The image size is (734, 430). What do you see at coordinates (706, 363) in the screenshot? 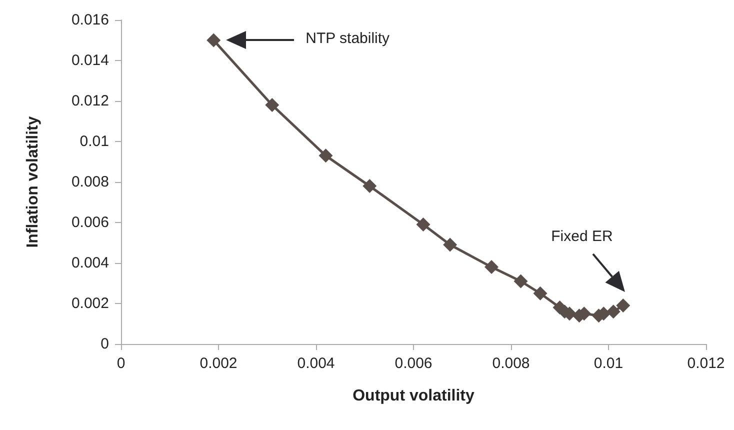
I see `x-tick-label: 0.012` at bounding box center [706, 363].